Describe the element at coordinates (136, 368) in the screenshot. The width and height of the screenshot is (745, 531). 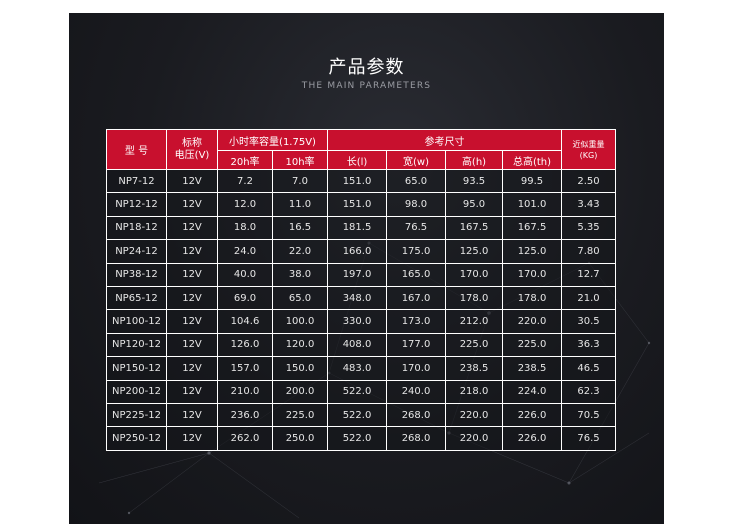
I see `cell-model: NP150-12` at that location.